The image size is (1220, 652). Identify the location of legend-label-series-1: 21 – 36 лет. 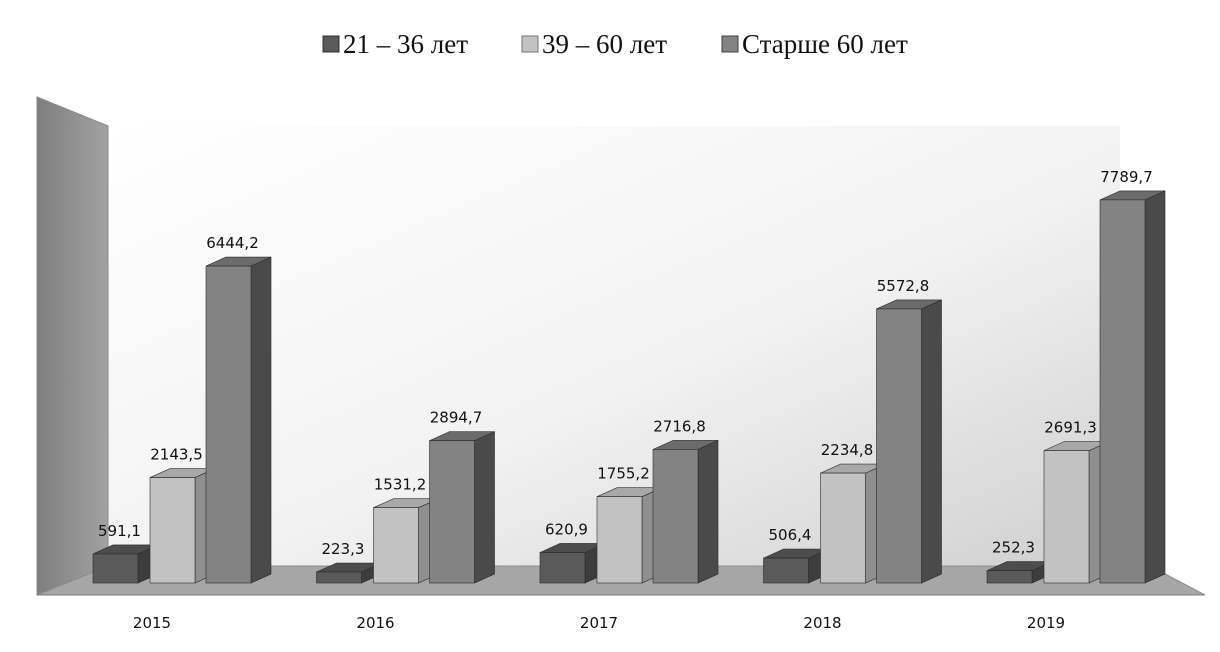
(405, 44).